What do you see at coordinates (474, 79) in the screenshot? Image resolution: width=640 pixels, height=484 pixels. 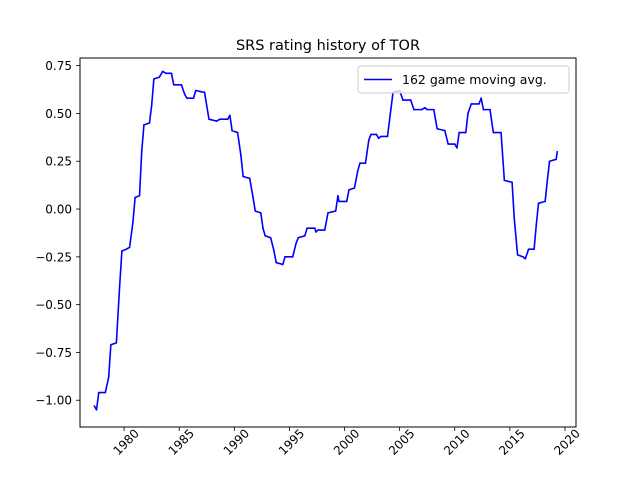 I see `legend-label: 162 game moving avg.` at bounding box center [474, 79].